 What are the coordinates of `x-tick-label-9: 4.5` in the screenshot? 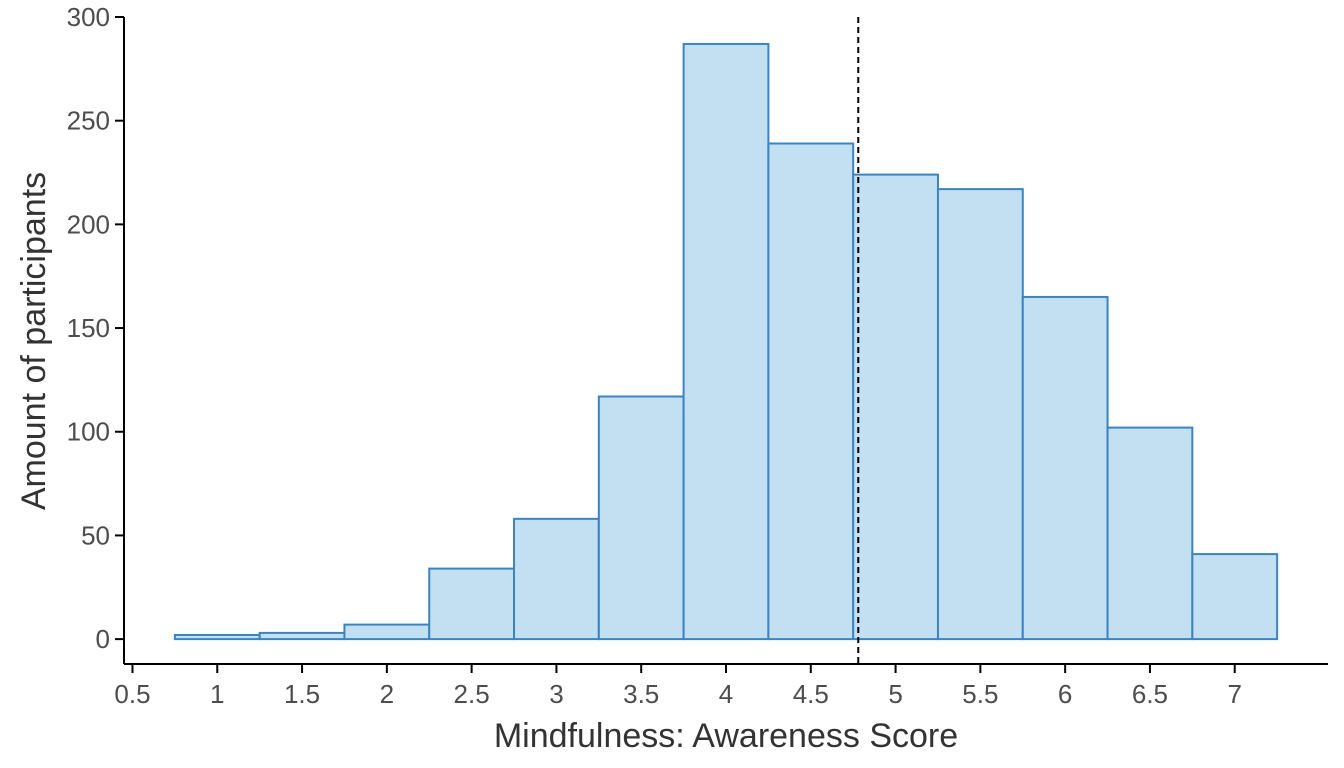 It's located at (811, 694).